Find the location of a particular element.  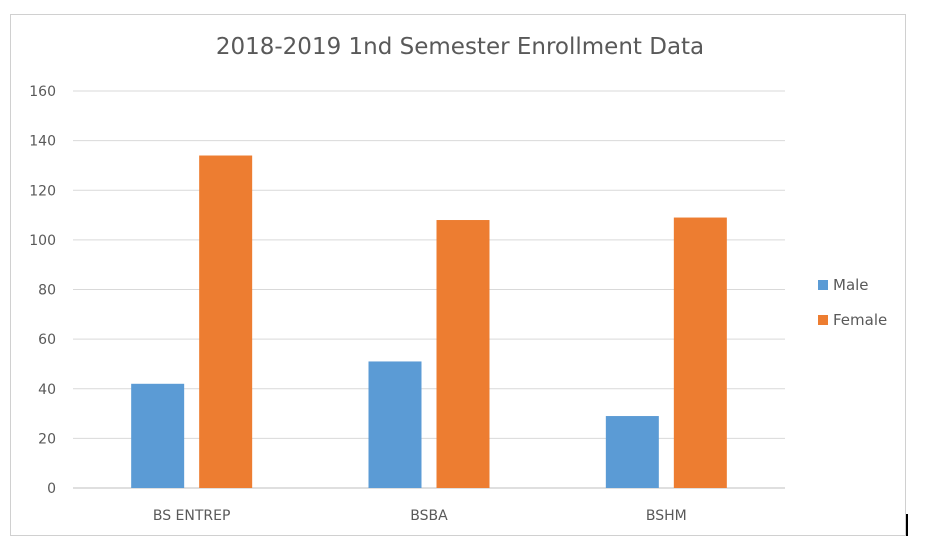

x-tick-label: BS ENTREP is located at coordinates (192, 516).